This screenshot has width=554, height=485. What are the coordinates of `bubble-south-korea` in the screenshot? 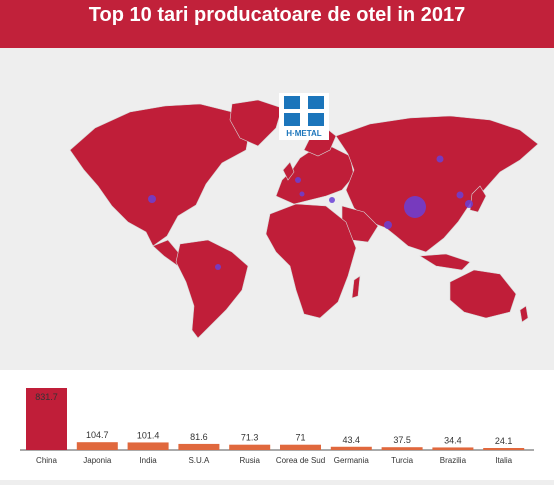 It's located at (460, 195).